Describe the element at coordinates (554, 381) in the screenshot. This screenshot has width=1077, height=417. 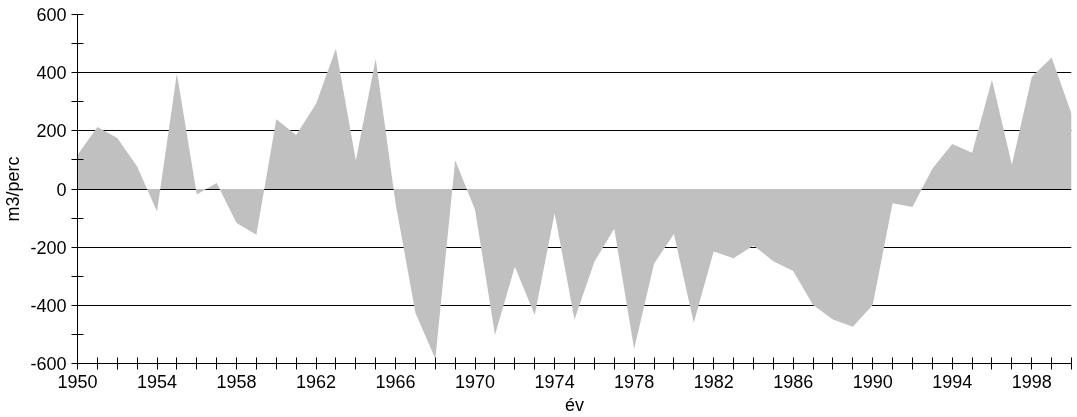
I see `x-tick-label: 1974` at that location.